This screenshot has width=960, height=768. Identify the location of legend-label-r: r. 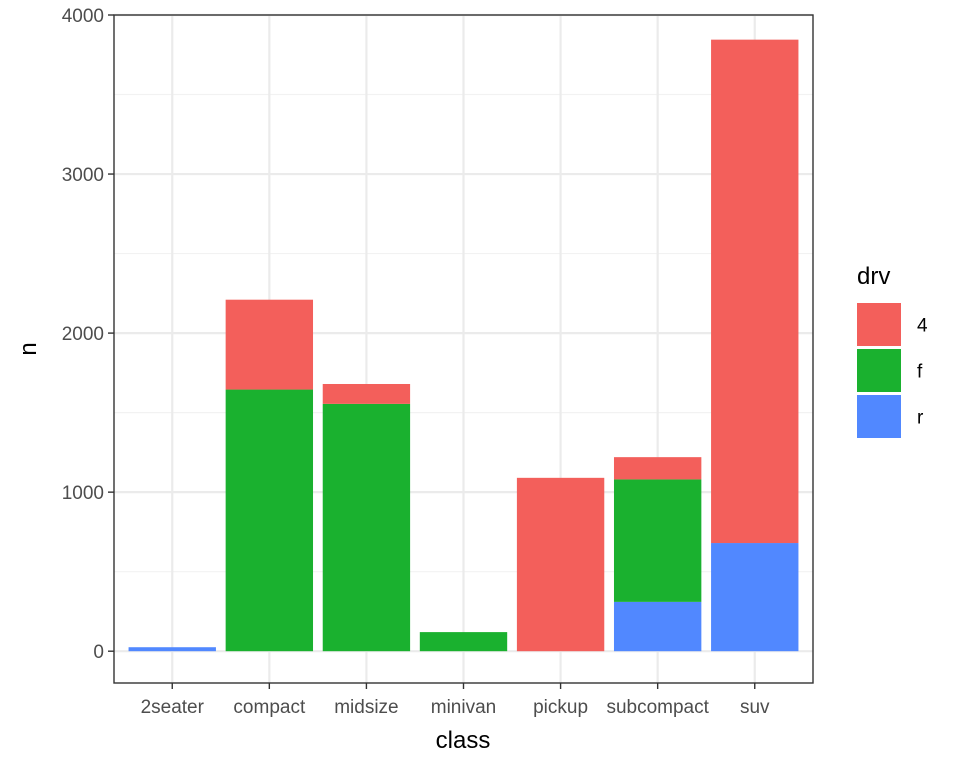
(920, 418).